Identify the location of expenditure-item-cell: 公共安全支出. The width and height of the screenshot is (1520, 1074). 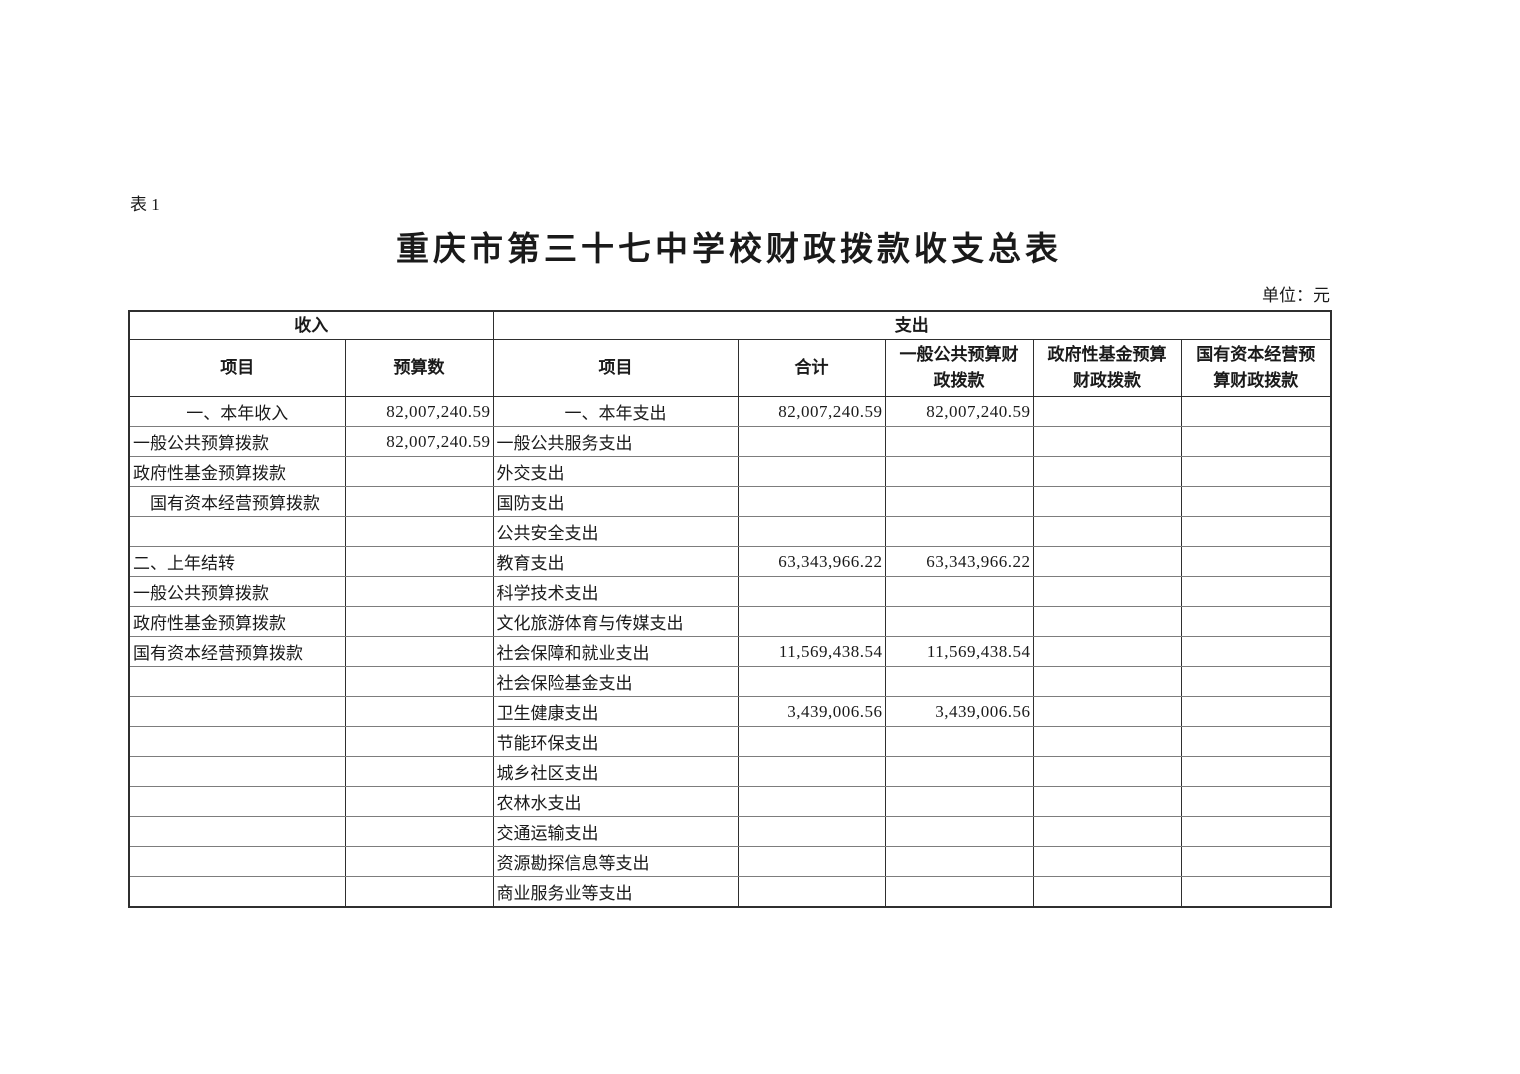
(615, 531).